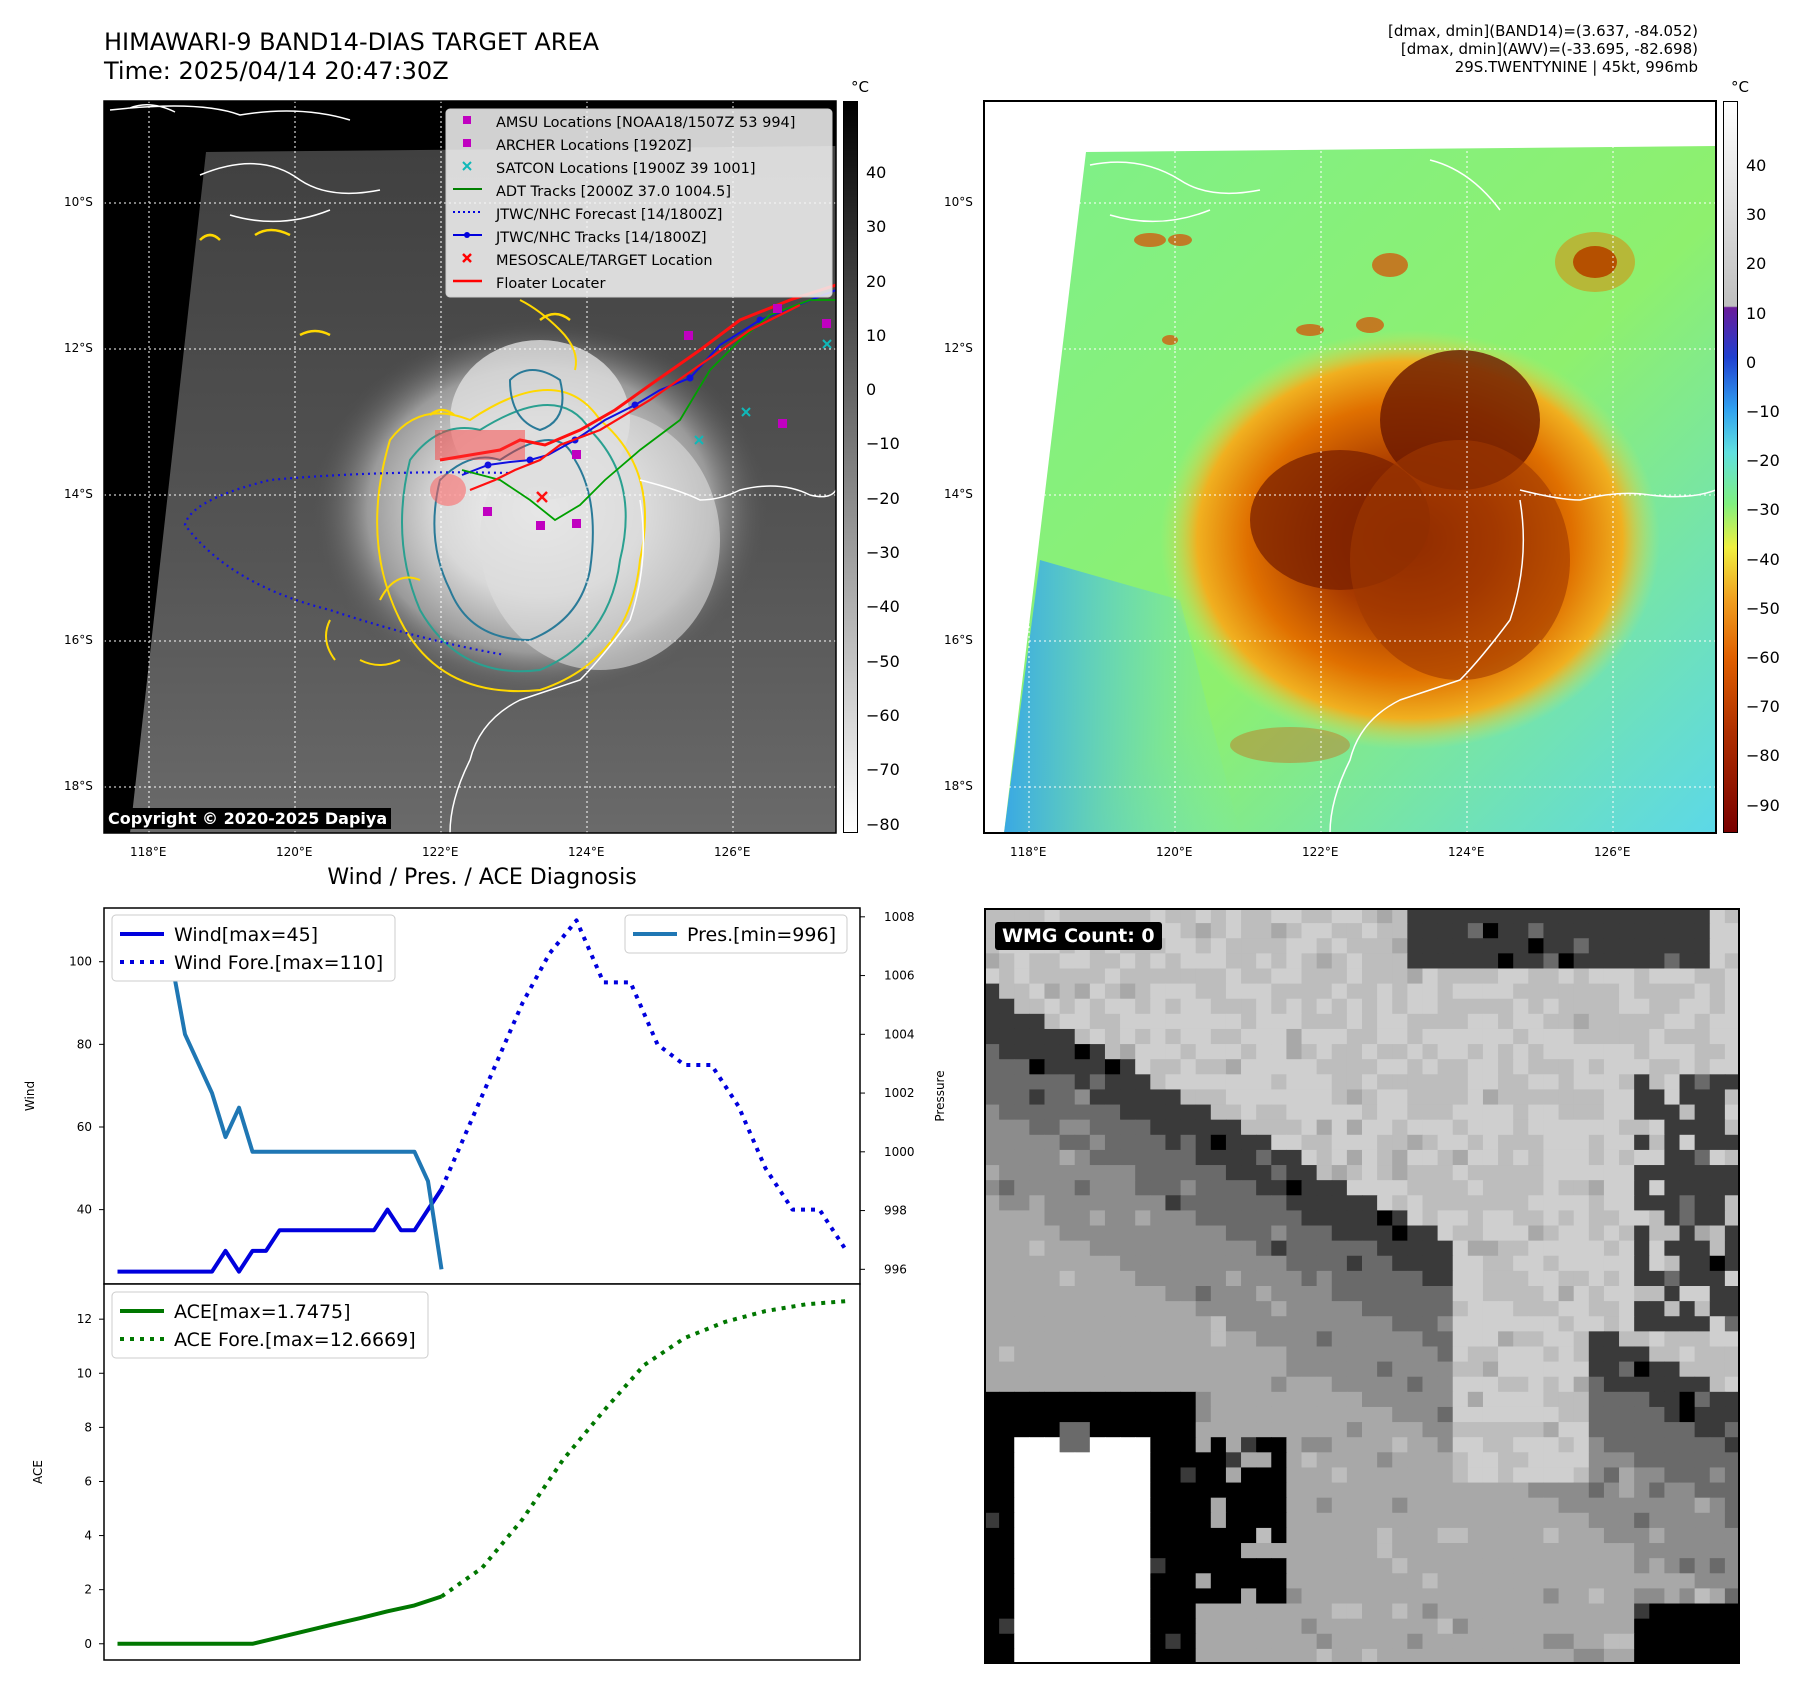  I want to click on color-colorbar, so click(1730, 467).